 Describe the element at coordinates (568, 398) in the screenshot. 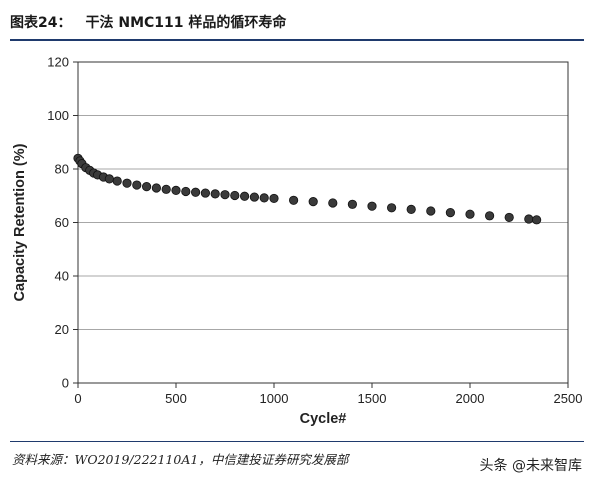

I see `x-tick-label: 2500` at that location.